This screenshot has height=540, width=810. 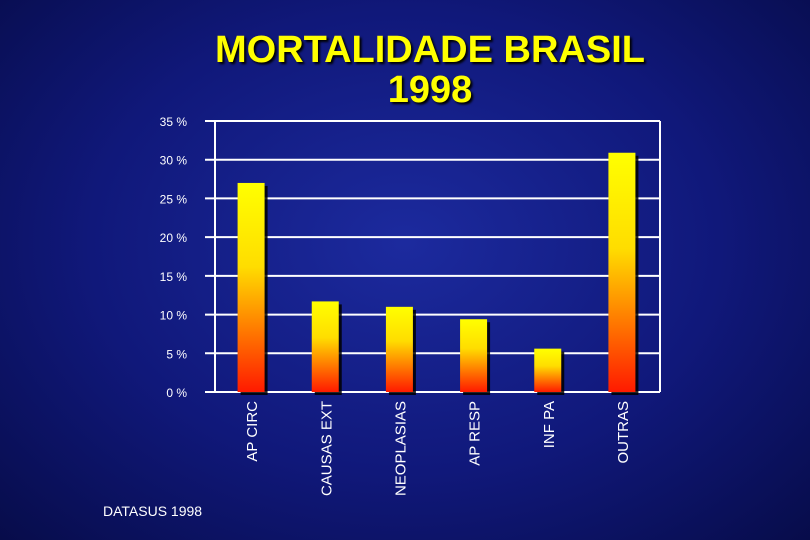 I want to click on y-tick-label: 30 %, so click(x=174, y=161).